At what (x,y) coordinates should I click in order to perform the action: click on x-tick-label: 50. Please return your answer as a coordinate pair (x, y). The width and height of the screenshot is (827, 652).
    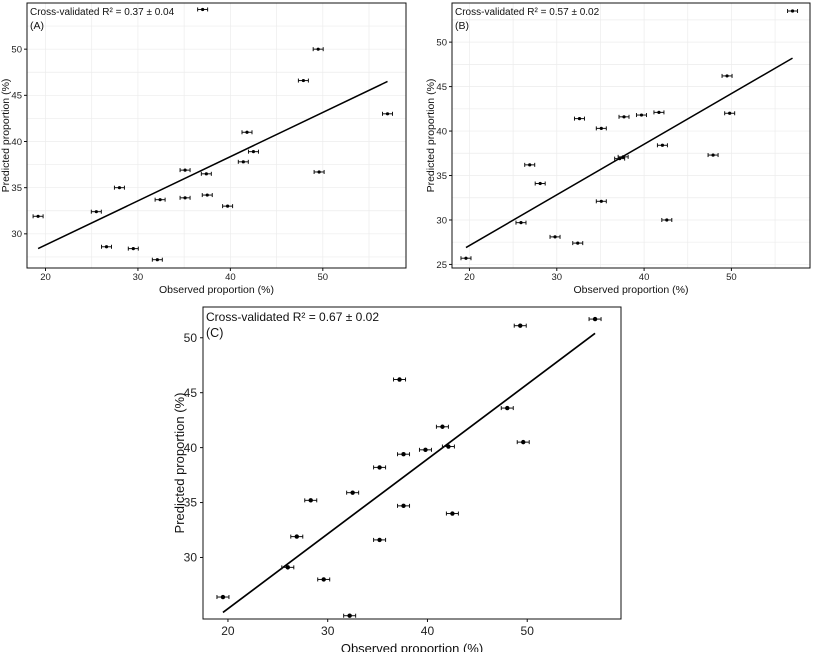
    Looking at the image, I should click on (528, 631).